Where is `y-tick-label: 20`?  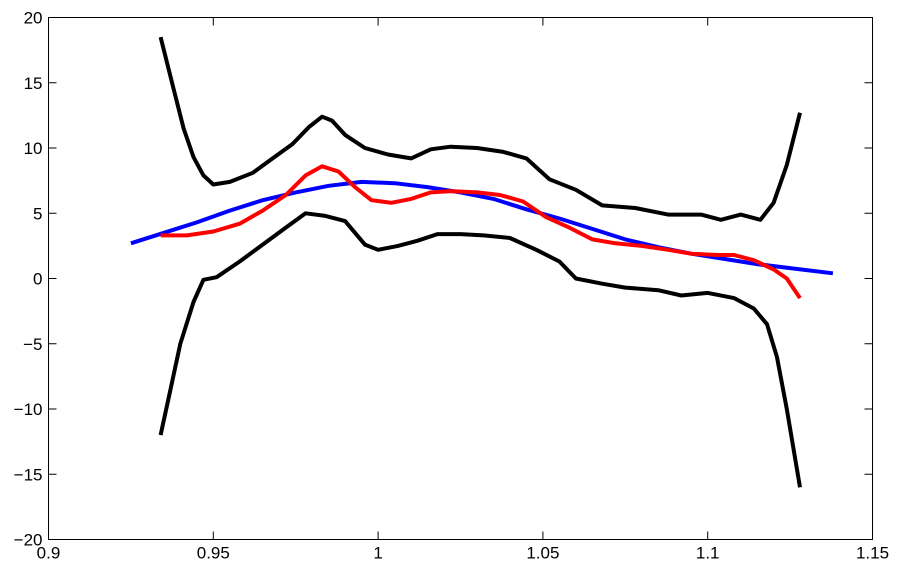 y-tick-label: 20 is located at coordinates (33, 18).